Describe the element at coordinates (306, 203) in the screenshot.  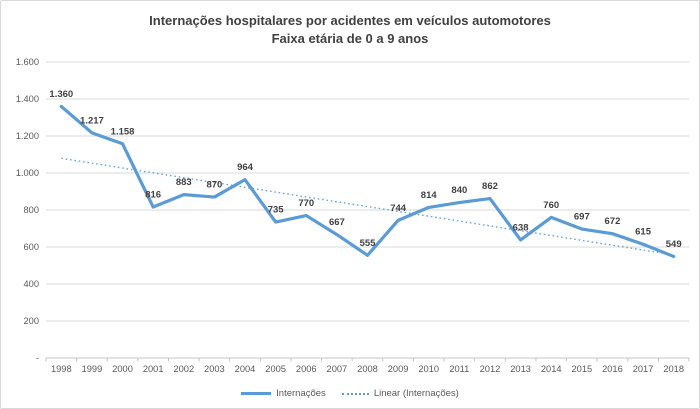
I see `data-point-label: 770` at that location.